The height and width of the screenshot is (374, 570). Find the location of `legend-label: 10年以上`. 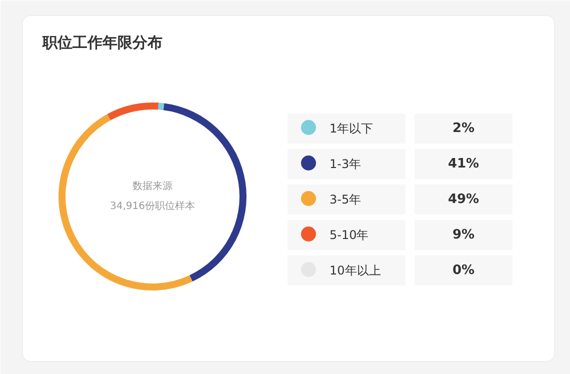

legend-label: 10年以上 is located at coordinates (355, 271).